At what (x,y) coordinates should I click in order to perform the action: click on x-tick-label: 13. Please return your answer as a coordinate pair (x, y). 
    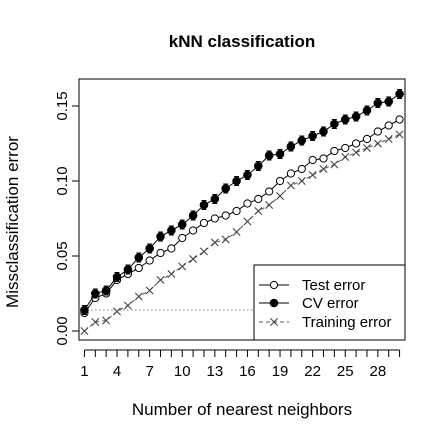
    Looking at the image, I should click on (214, 371).